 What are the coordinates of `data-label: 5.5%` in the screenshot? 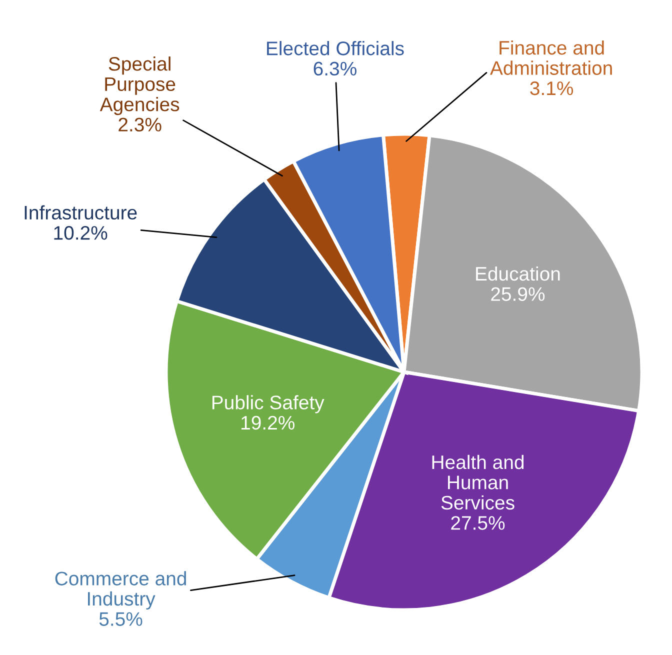 It's located at (120, 619).